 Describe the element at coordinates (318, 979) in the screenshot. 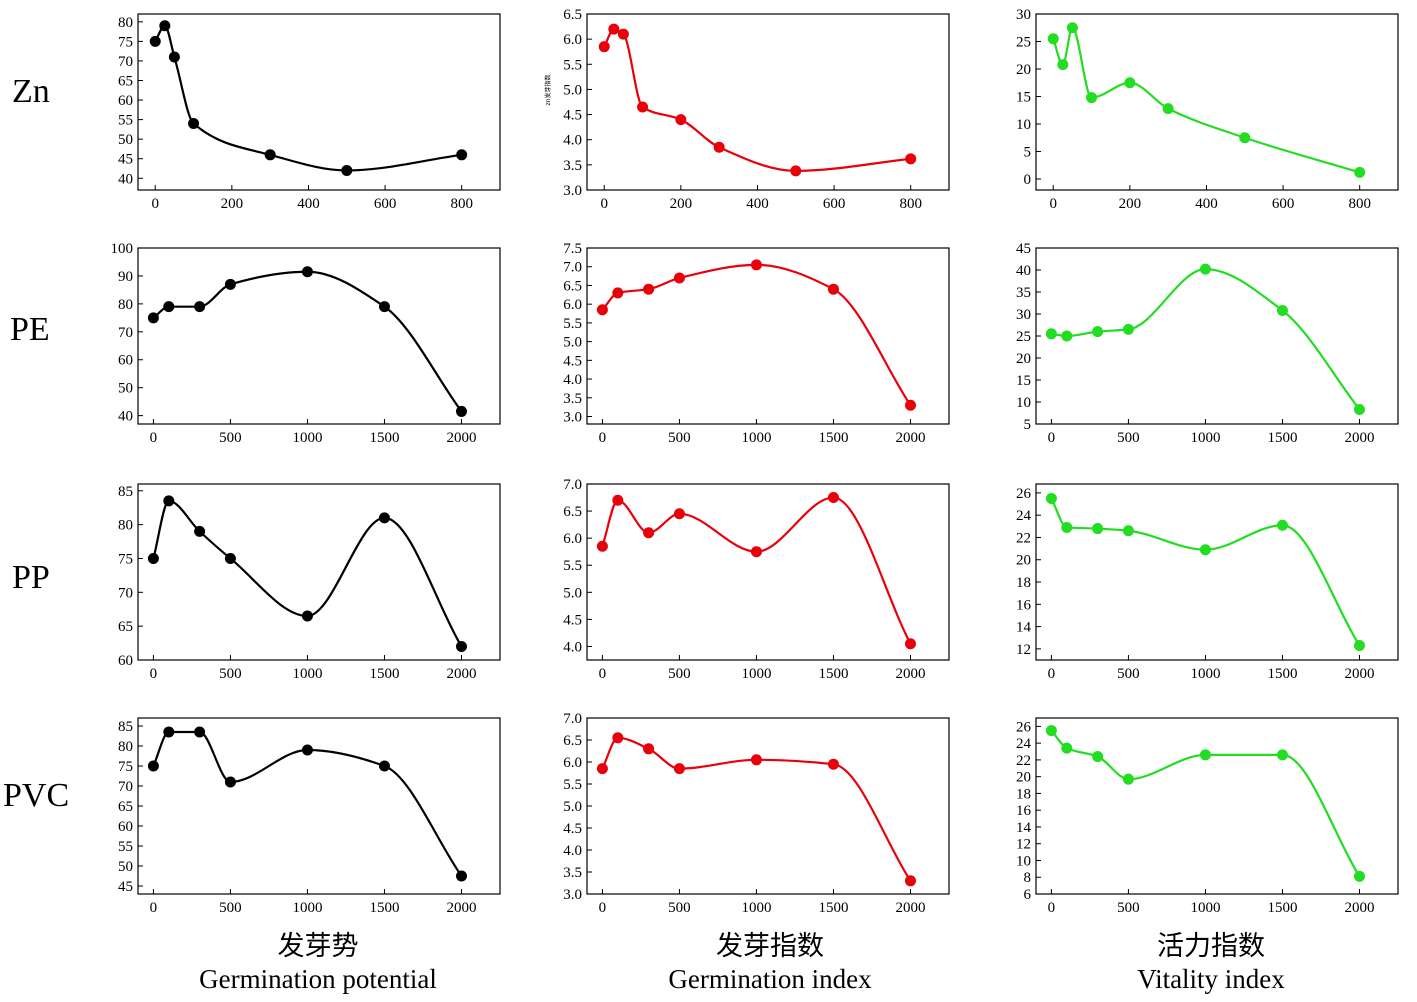

I see `col-title-en-potential: Germination potential` at that location.